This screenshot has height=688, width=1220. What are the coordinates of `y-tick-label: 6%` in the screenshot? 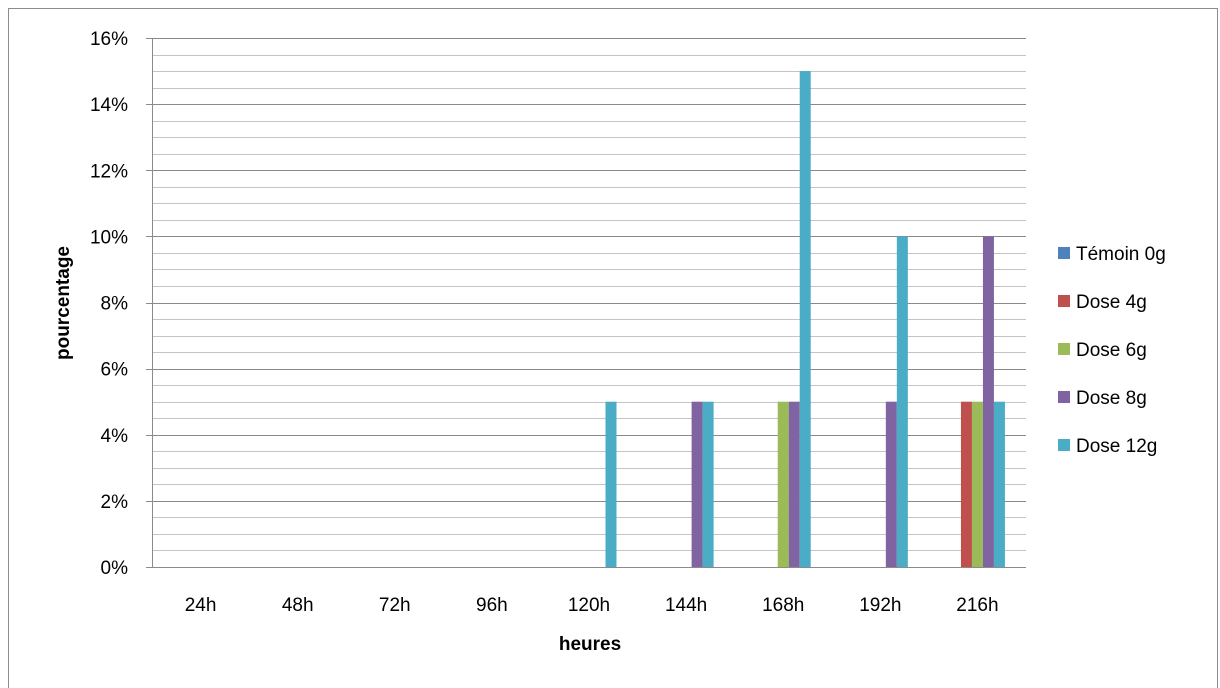 It's located at (115, 370).